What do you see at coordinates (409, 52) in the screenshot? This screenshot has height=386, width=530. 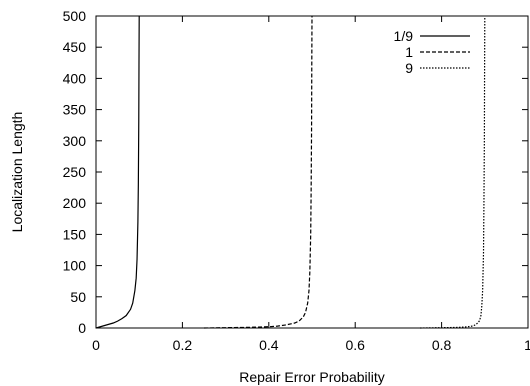 I see `legend-label: 1` at bounding box center [409, 52].